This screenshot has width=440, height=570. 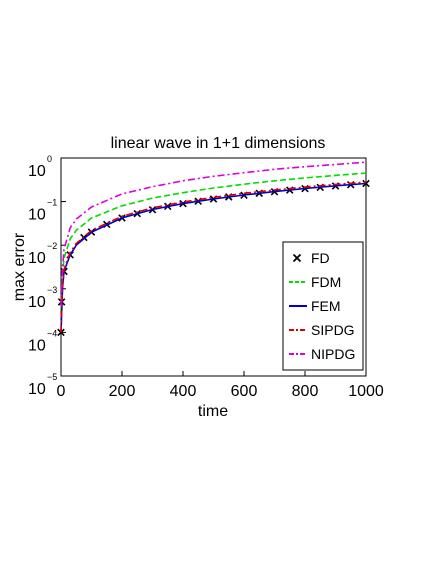 I want to click on x-tick-label: 200, so click(x=122, y=391).